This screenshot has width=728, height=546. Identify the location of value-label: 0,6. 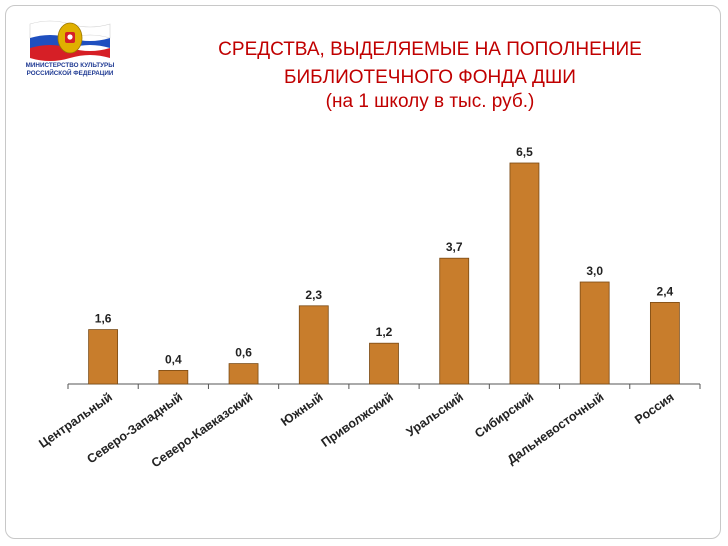
(243, 353).